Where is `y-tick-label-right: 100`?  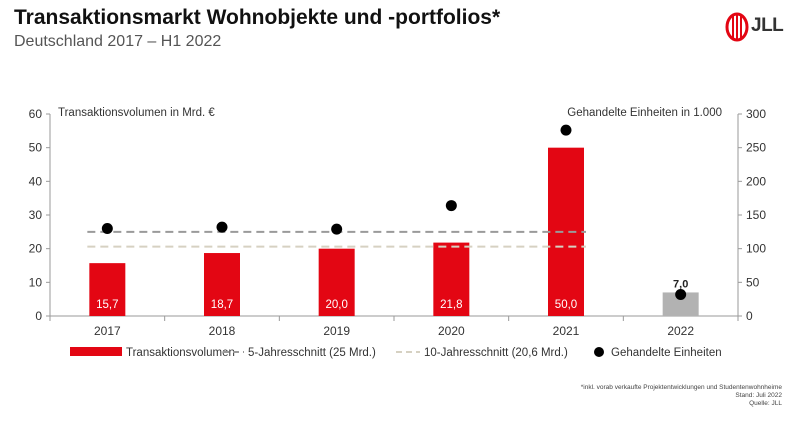
y-tick-label-right: 100 is located at coordinates (756, 249).